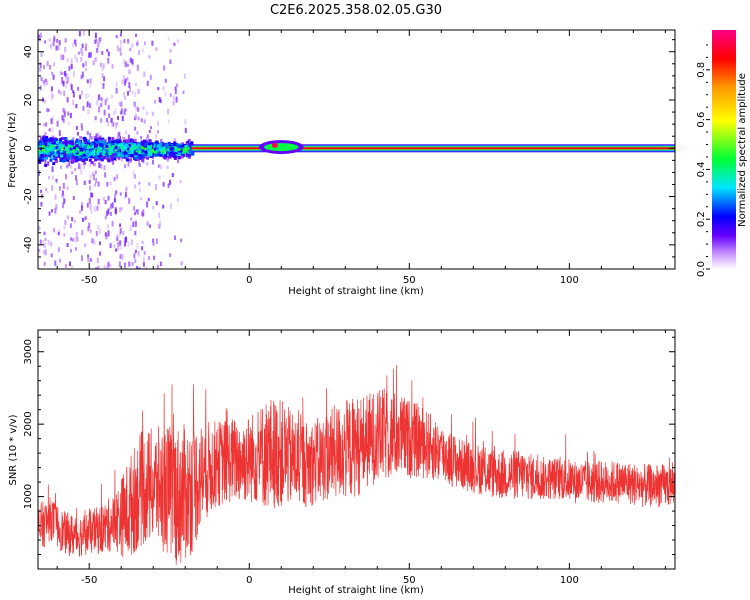 The height and width of the screenshot is (600, 750). What do you see at coordinates (249, 580) in the screenshot?
I see `x-tick-label: 0` at bounding box center [249, 580].